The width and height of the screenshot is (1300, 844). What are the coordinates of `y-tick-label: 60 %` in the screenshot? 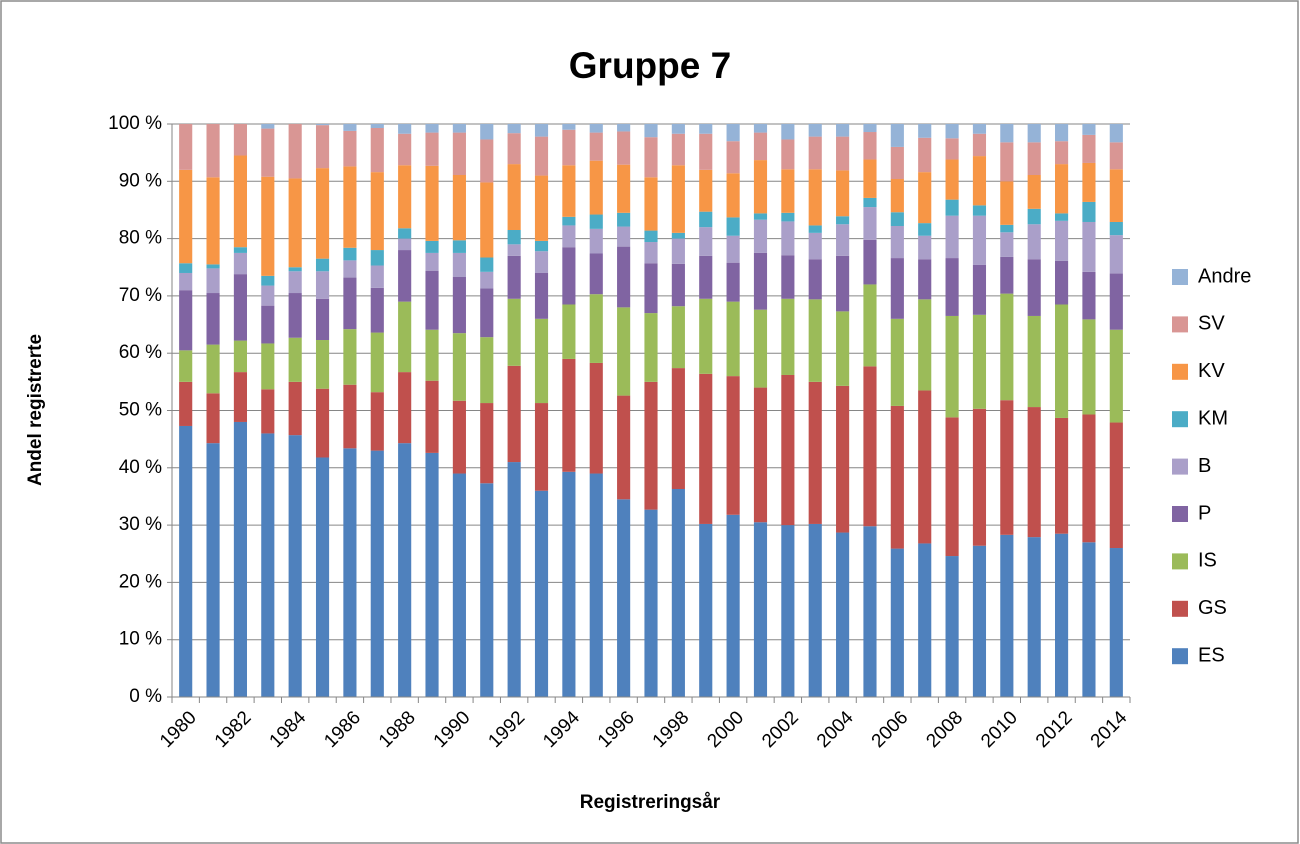 It's located at (140, 352).